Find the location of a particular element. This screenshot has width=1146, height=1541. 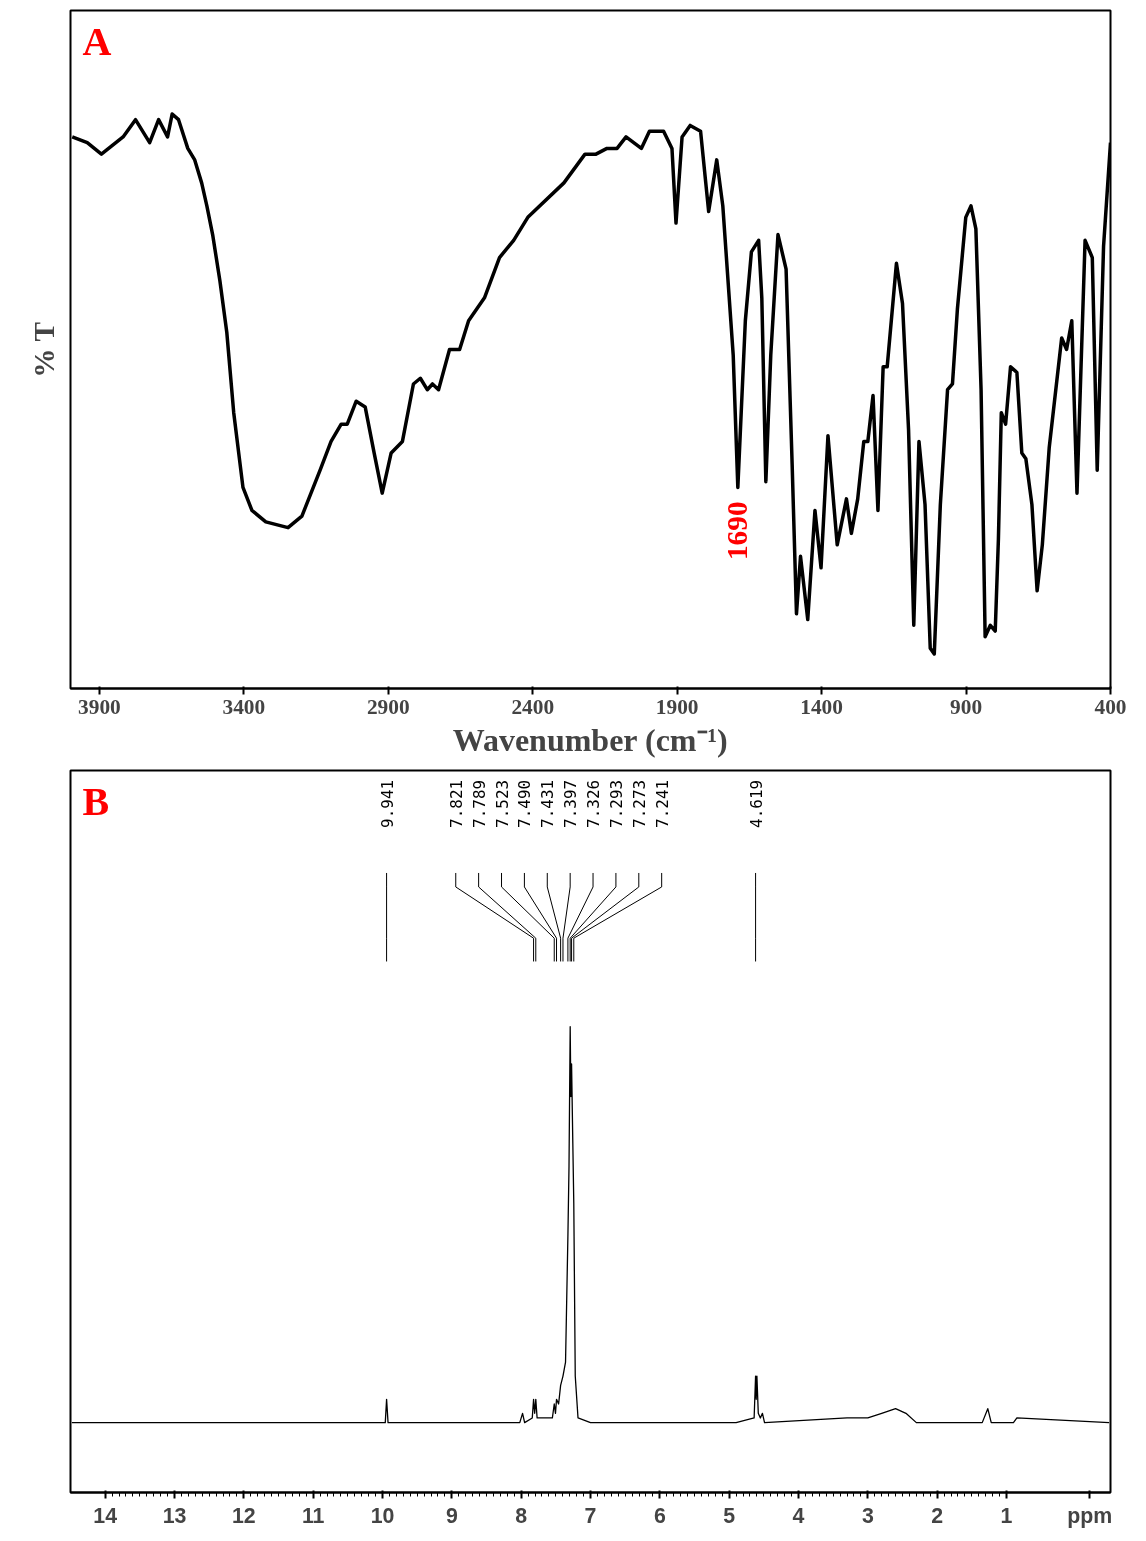

x-tick-label: 8 is located at coordinates (521, 1515).